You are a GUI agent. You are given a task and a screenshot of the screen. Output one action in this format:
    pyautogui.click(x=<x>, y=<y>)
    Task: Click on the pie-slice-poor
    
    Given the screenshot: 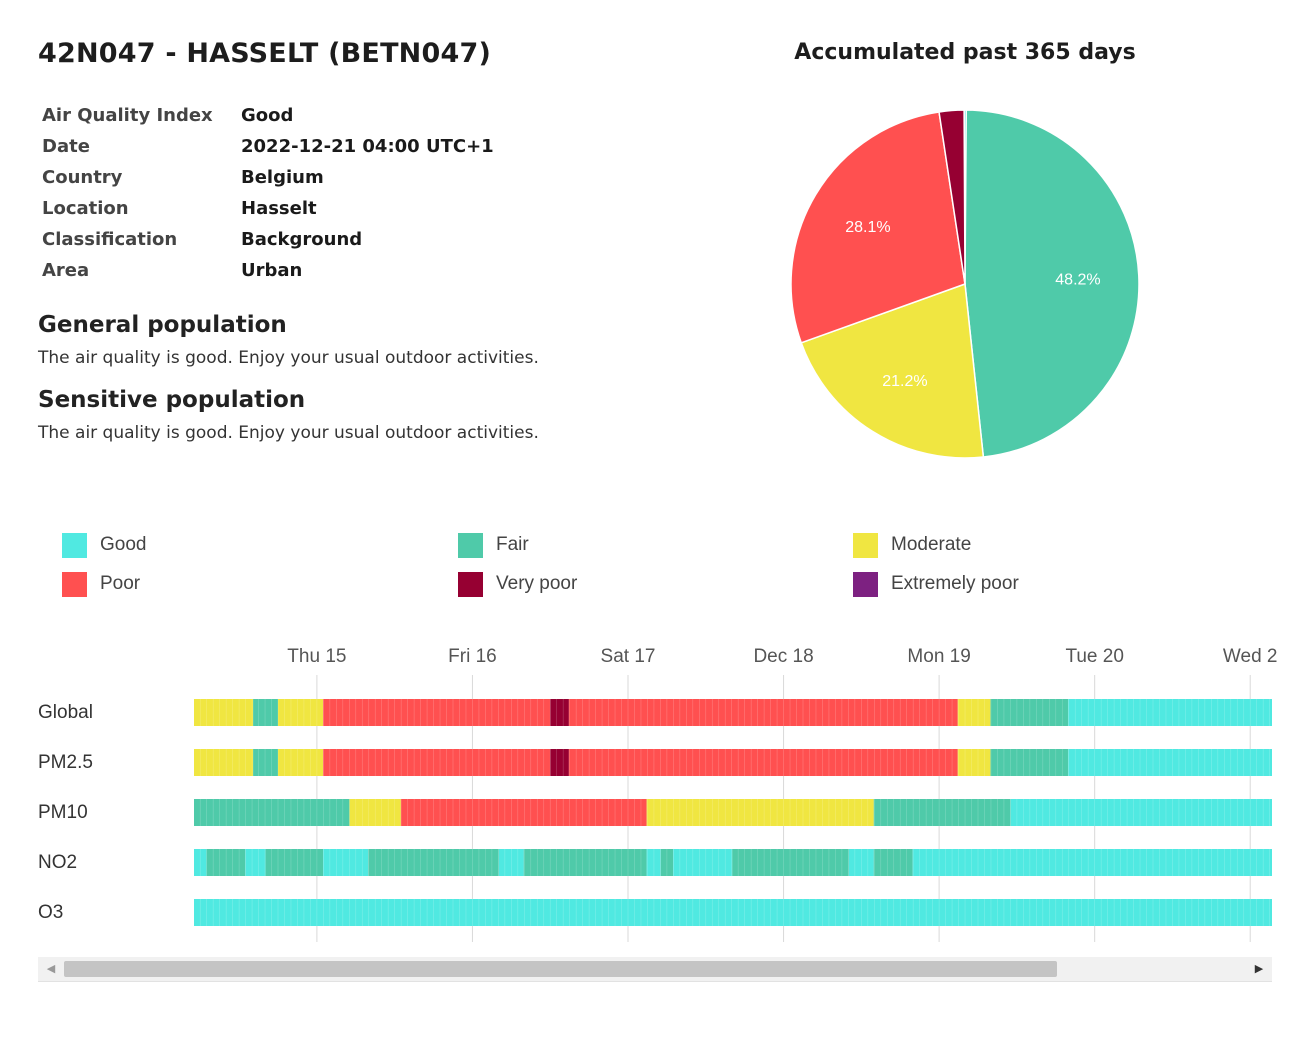 What is the action you would take?
    pyautogui.click(x=878, y=227)
    